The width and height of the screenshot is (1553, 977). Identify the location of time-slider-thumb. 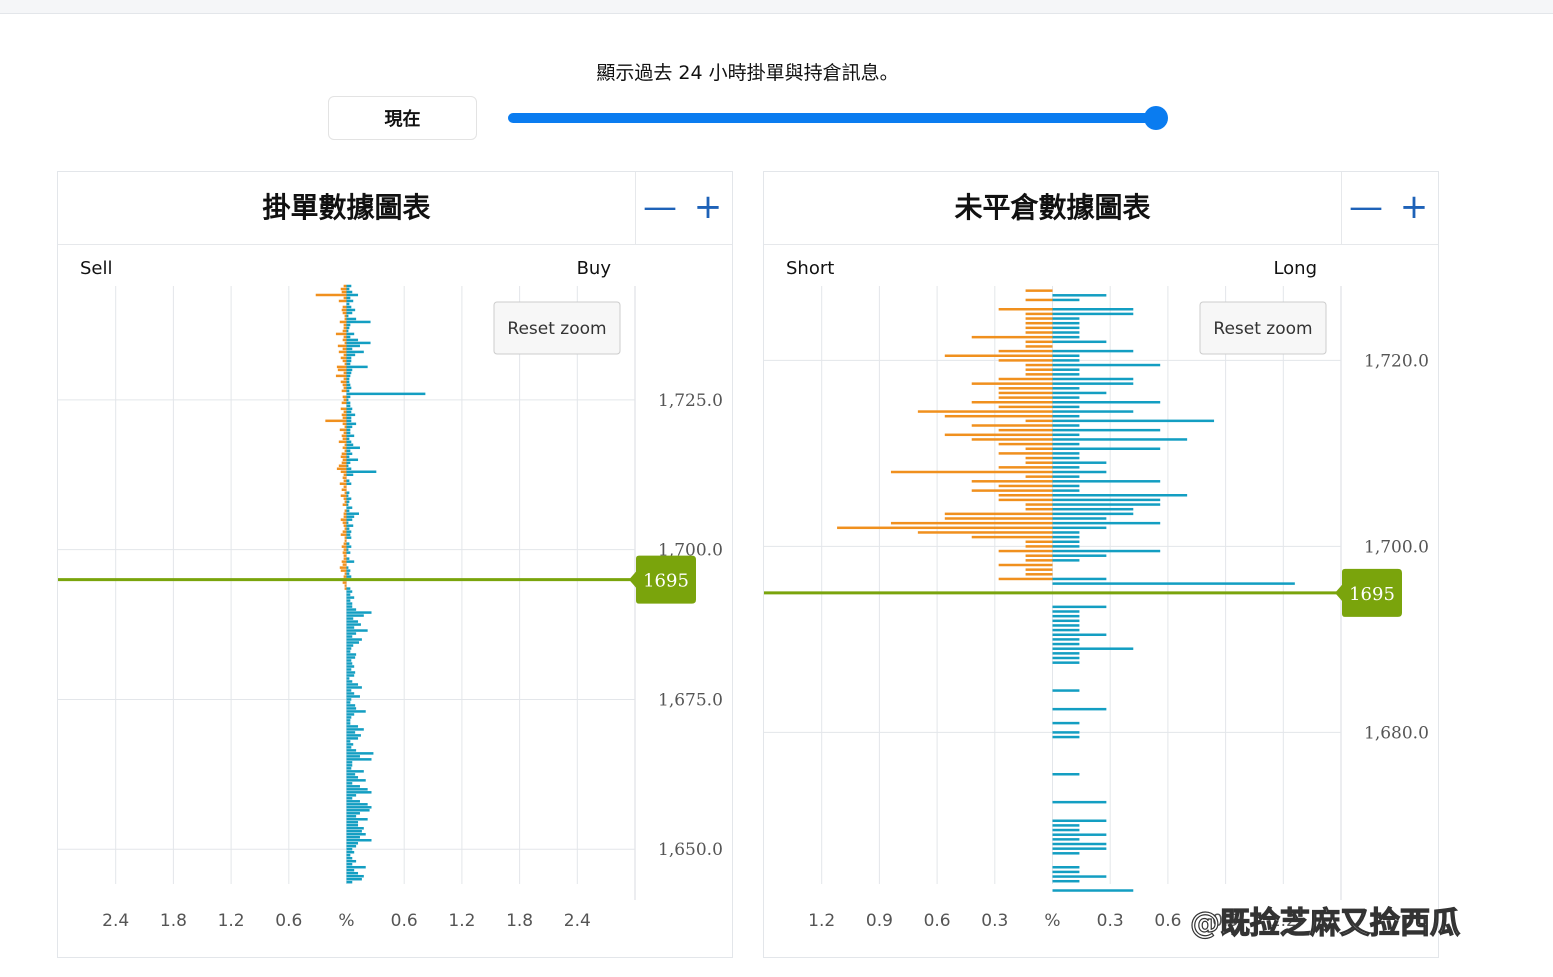
(1156, 118).